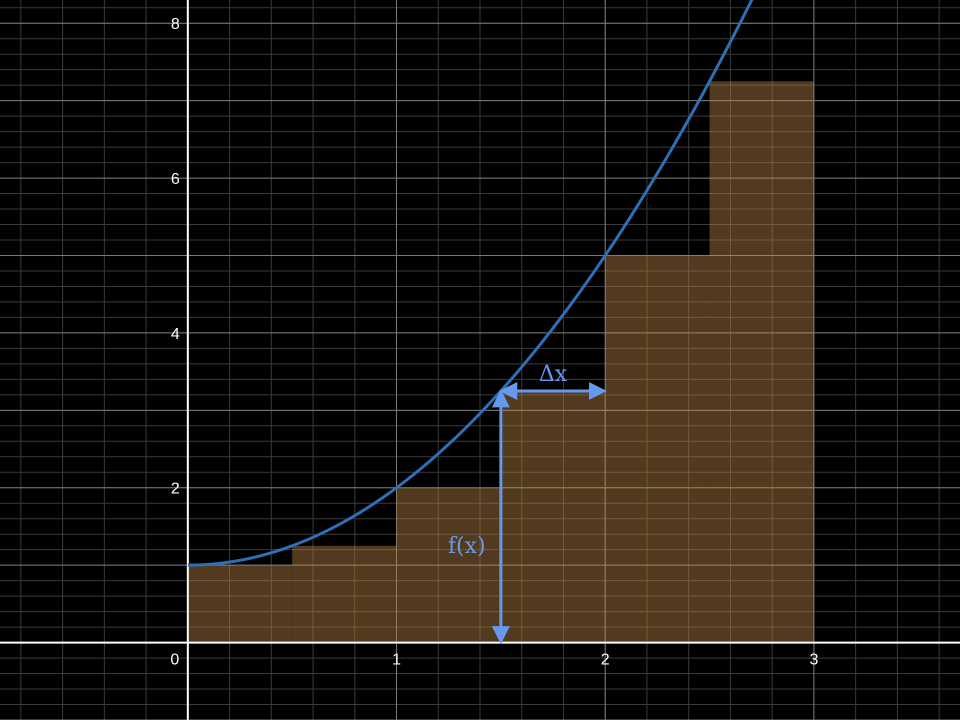 This screenshot has height=720, width=960. Describe the element at coordinates (813, 660) in the screenshot. I see `x-tick-label: 3` at that location.